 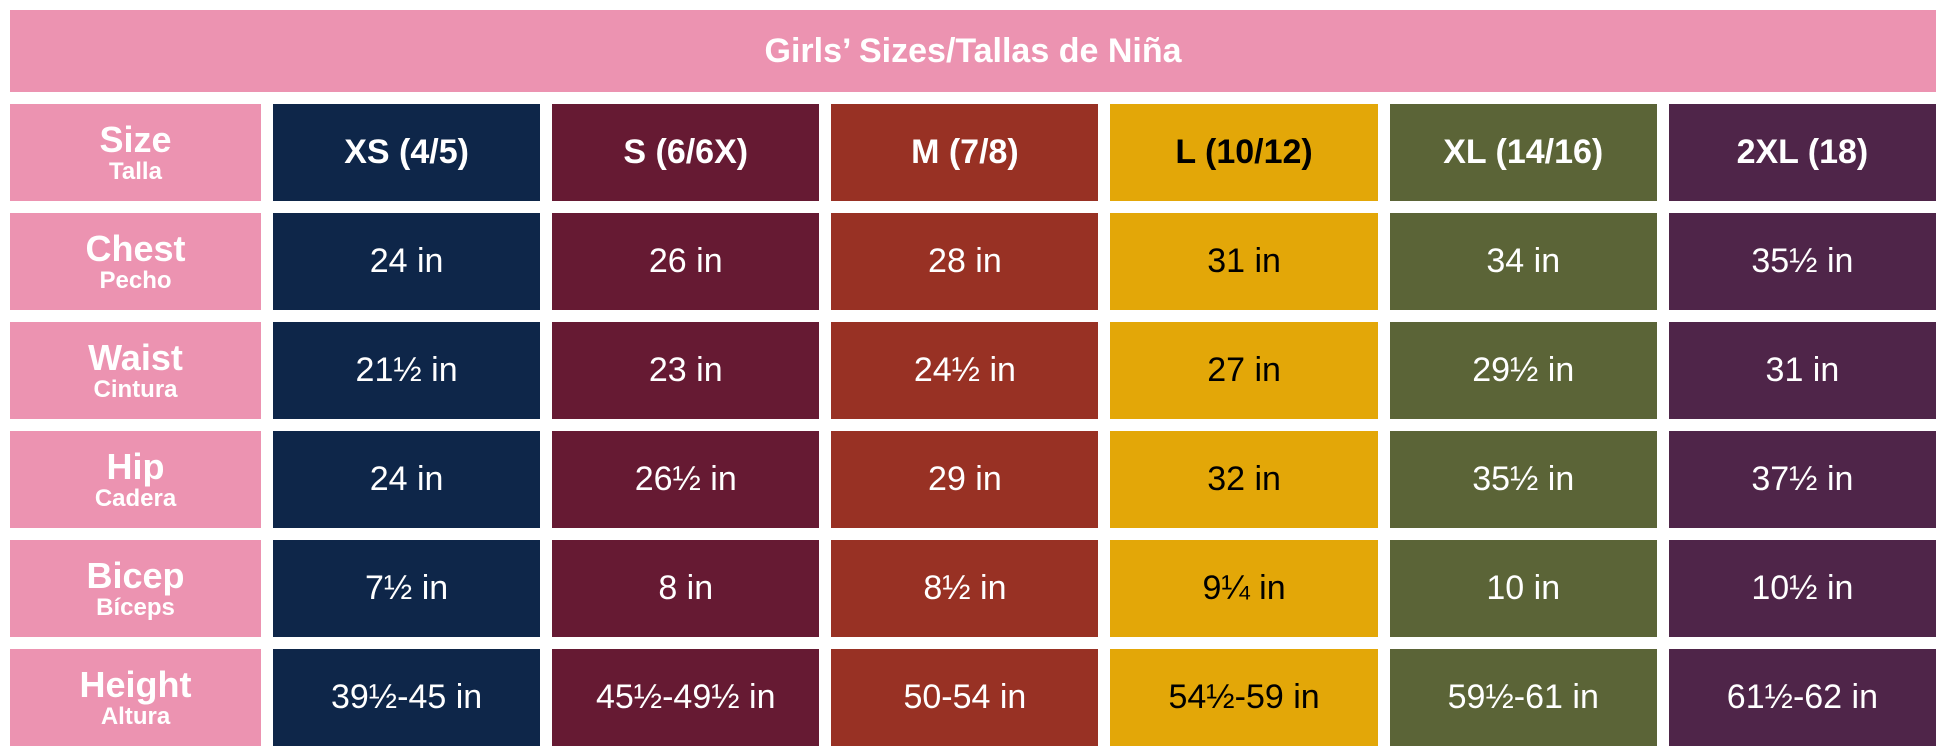 What do you see at coordinates (686, 588) in the screenshot?
I see `measurement: 8 in` at bounding box center [686, 588].